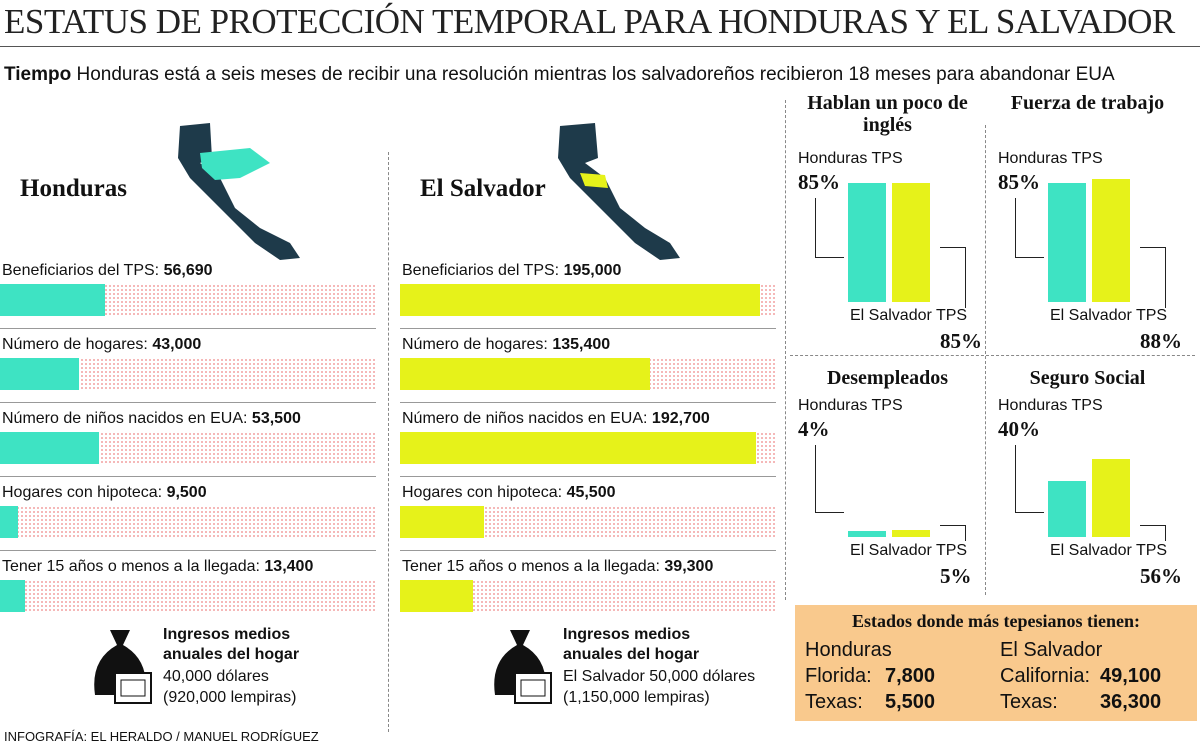 The width and height of the screenshot is (1200, 748). Describe the element at coordinates (581, 344) in the screenshot. I see `value: 135,400` at that location.